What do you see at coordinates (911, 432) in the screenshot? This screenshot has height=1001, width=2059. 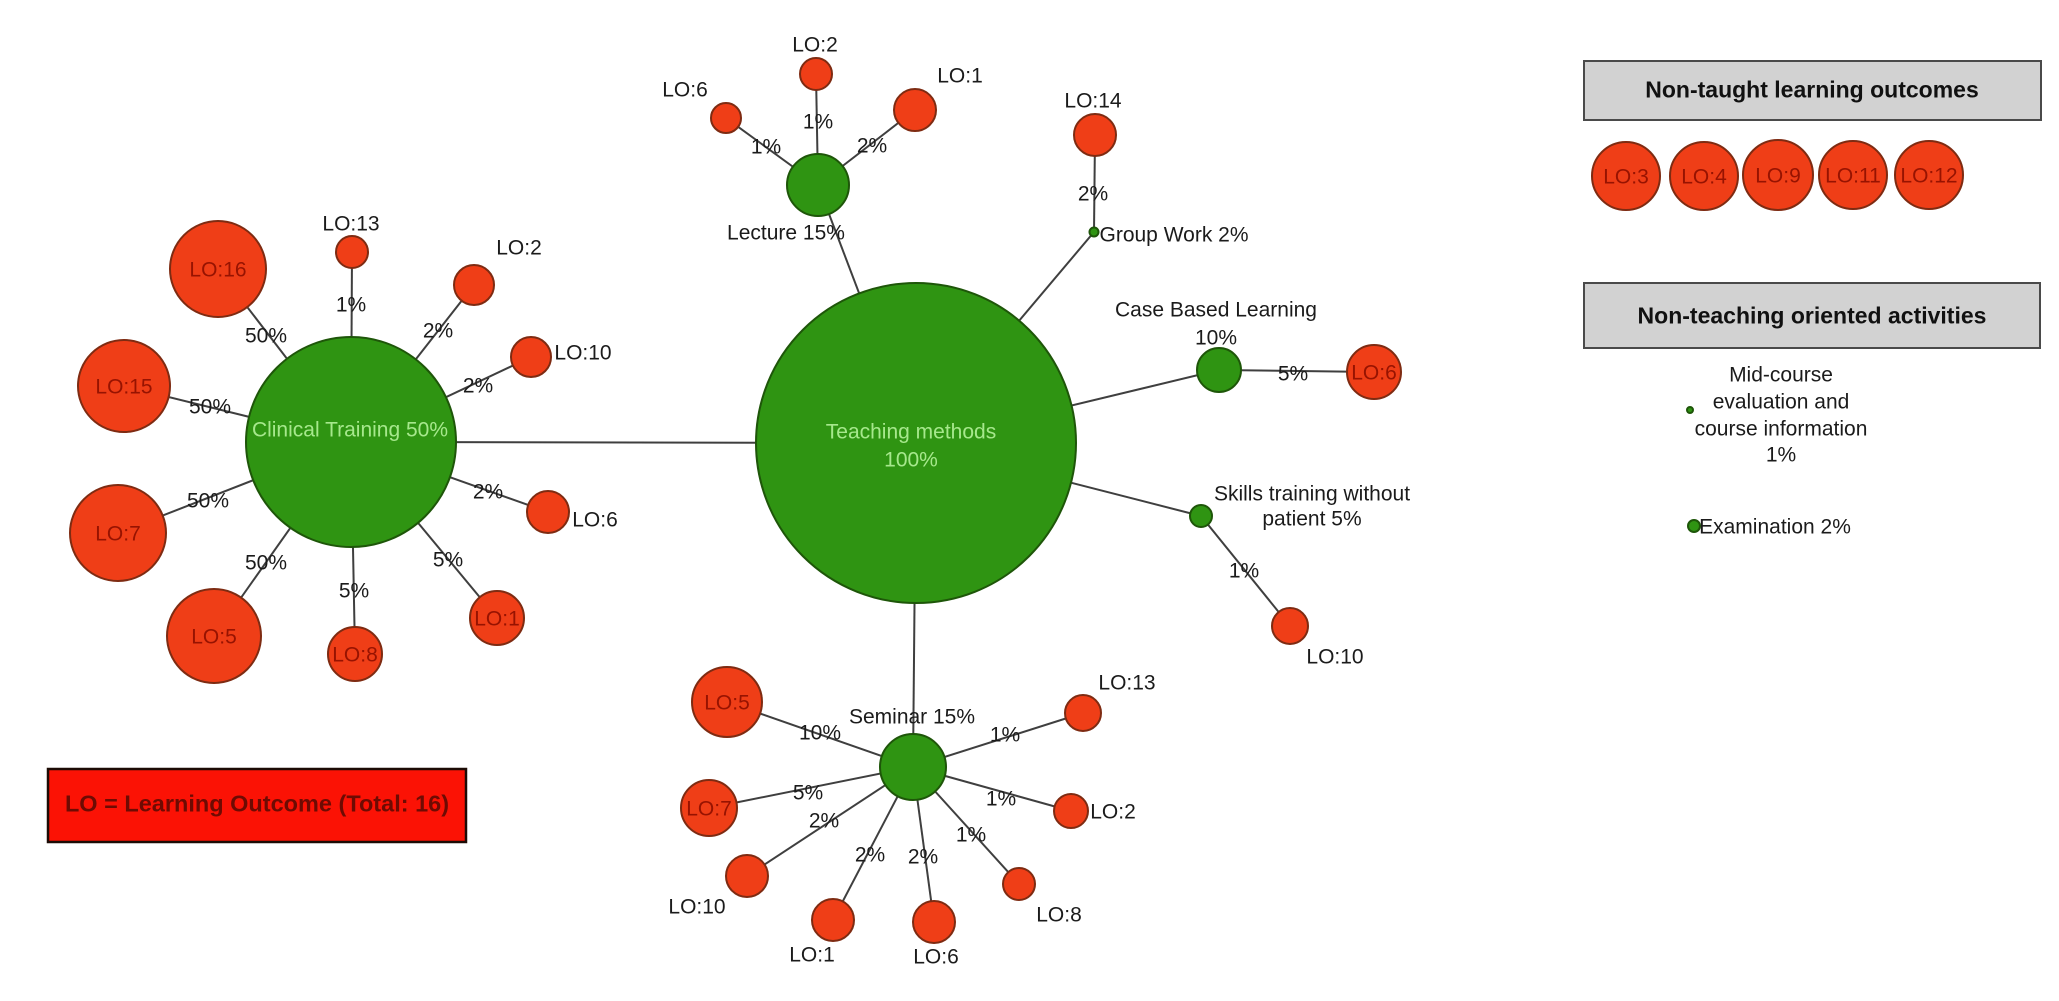 I see `svg-text: Teaching methods` at bounding box center [911, 432].